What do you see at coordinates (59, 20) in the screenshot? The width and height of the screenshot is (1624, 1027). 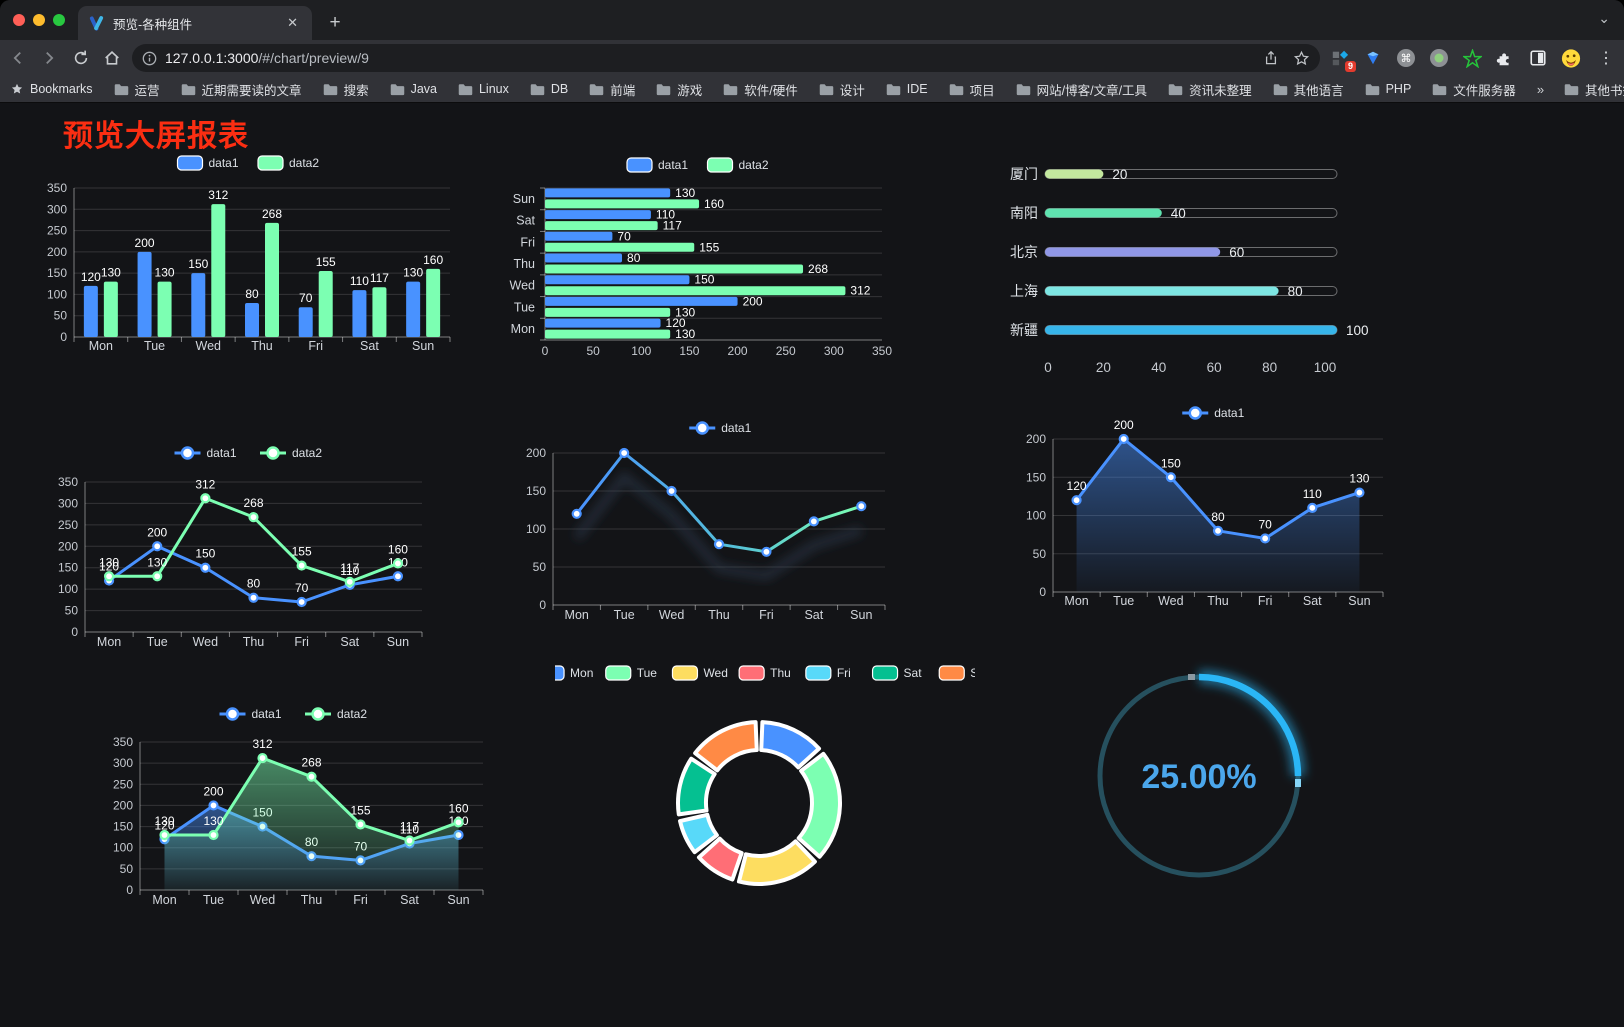 I see `zoom-window-button` at bounding box center [59, 20].